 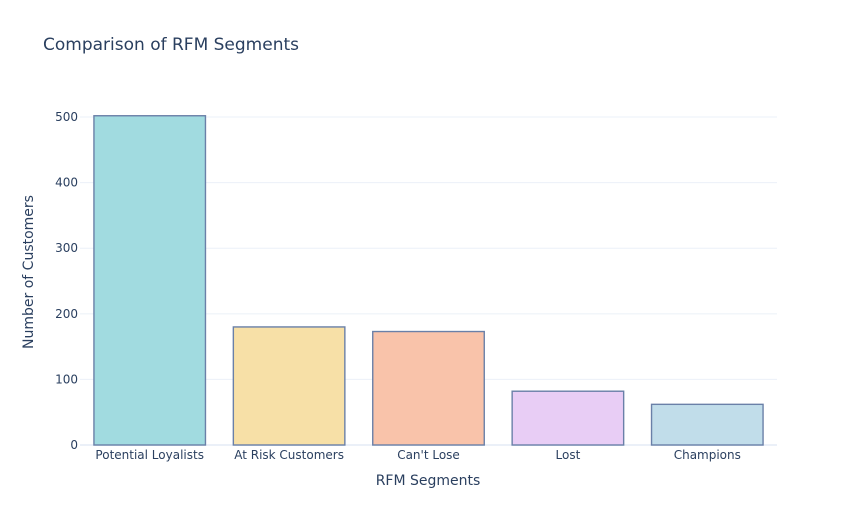 What do you see at coordinates (66, 281) in the screenshot?
I see `y-axis-ticks: 0 100 200 300 400 500` at bounding box center [66, 281].